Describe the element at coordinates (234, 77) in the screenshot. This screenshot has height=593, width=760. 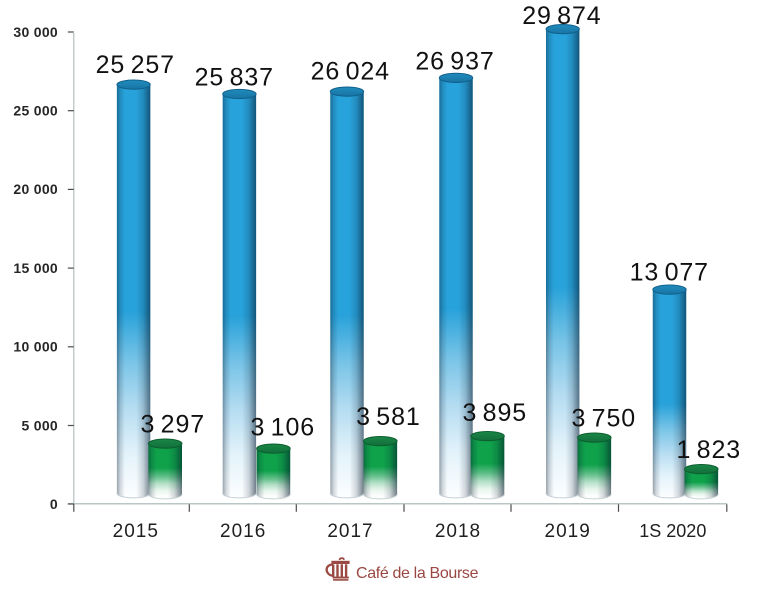
I see `svg-text: 25 837` at that location.